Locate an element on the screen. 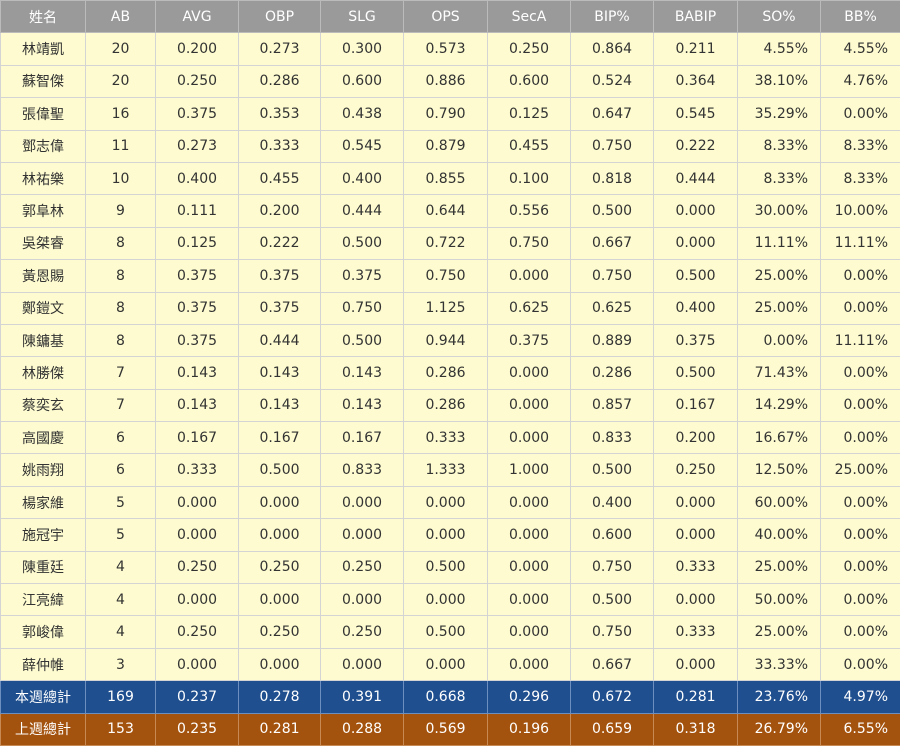  cell: 0.864 is located at coordinates (612, 49).